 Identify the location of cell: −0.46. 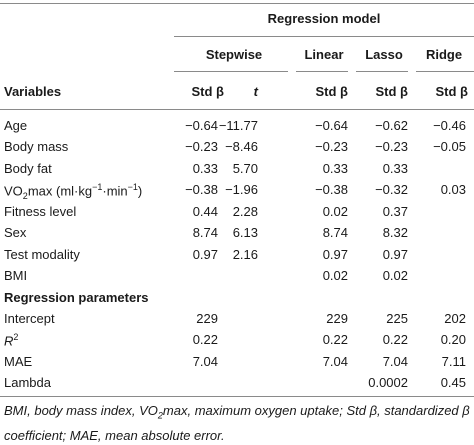
(449, 125).